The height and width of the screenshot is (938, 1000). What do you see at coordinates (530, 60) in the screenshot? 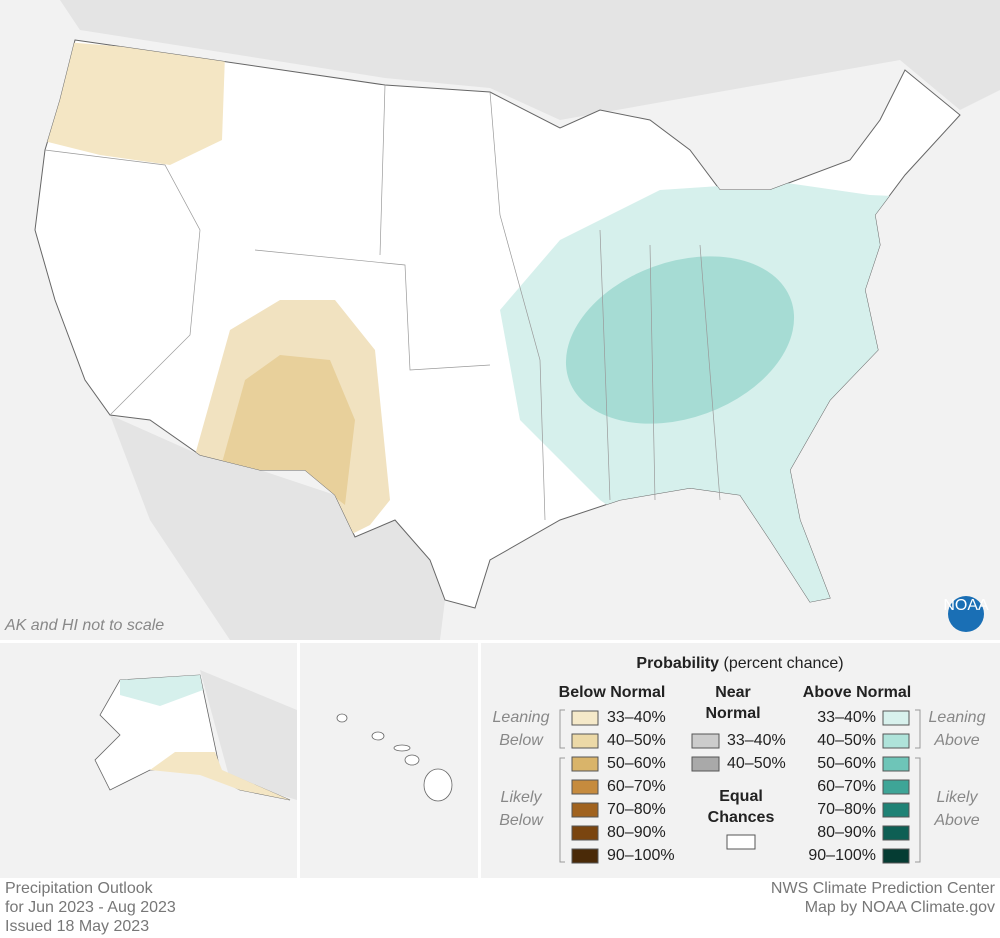
I see `canada` at bounding box center [530, 60].